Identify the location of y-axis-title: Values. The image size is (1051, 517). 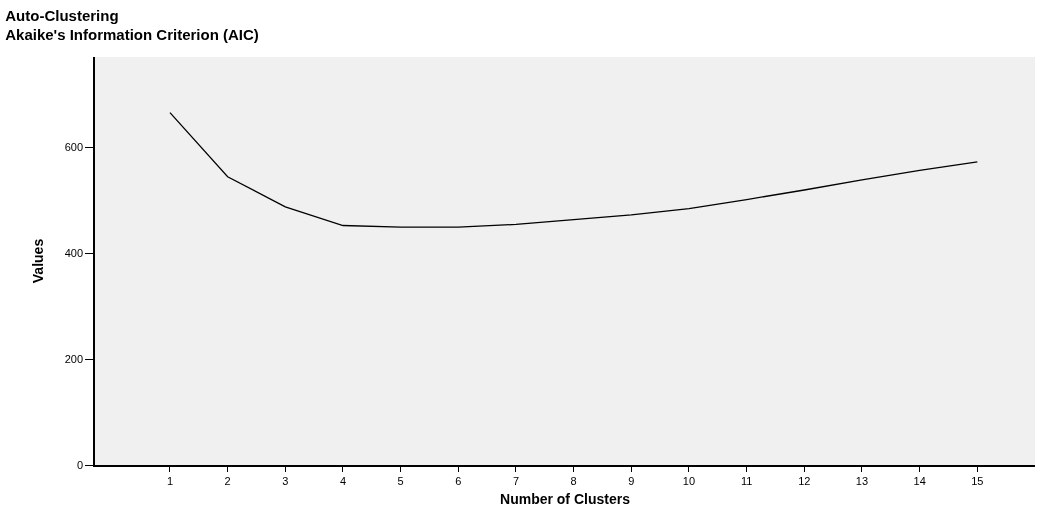
(37, 261).